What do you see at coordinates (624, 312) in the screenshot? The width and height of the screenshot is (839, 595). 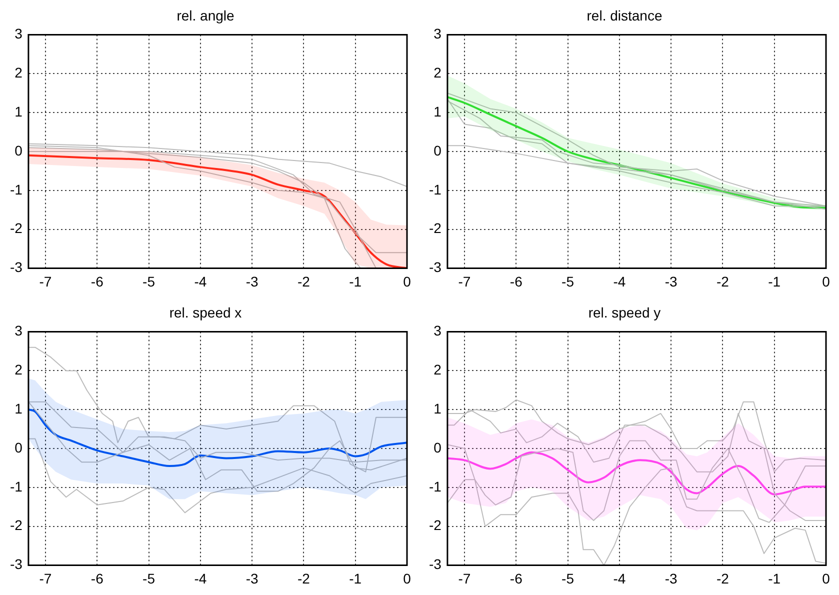 I see `chart-title: rel. speed y` at bounding box center [624, 312].